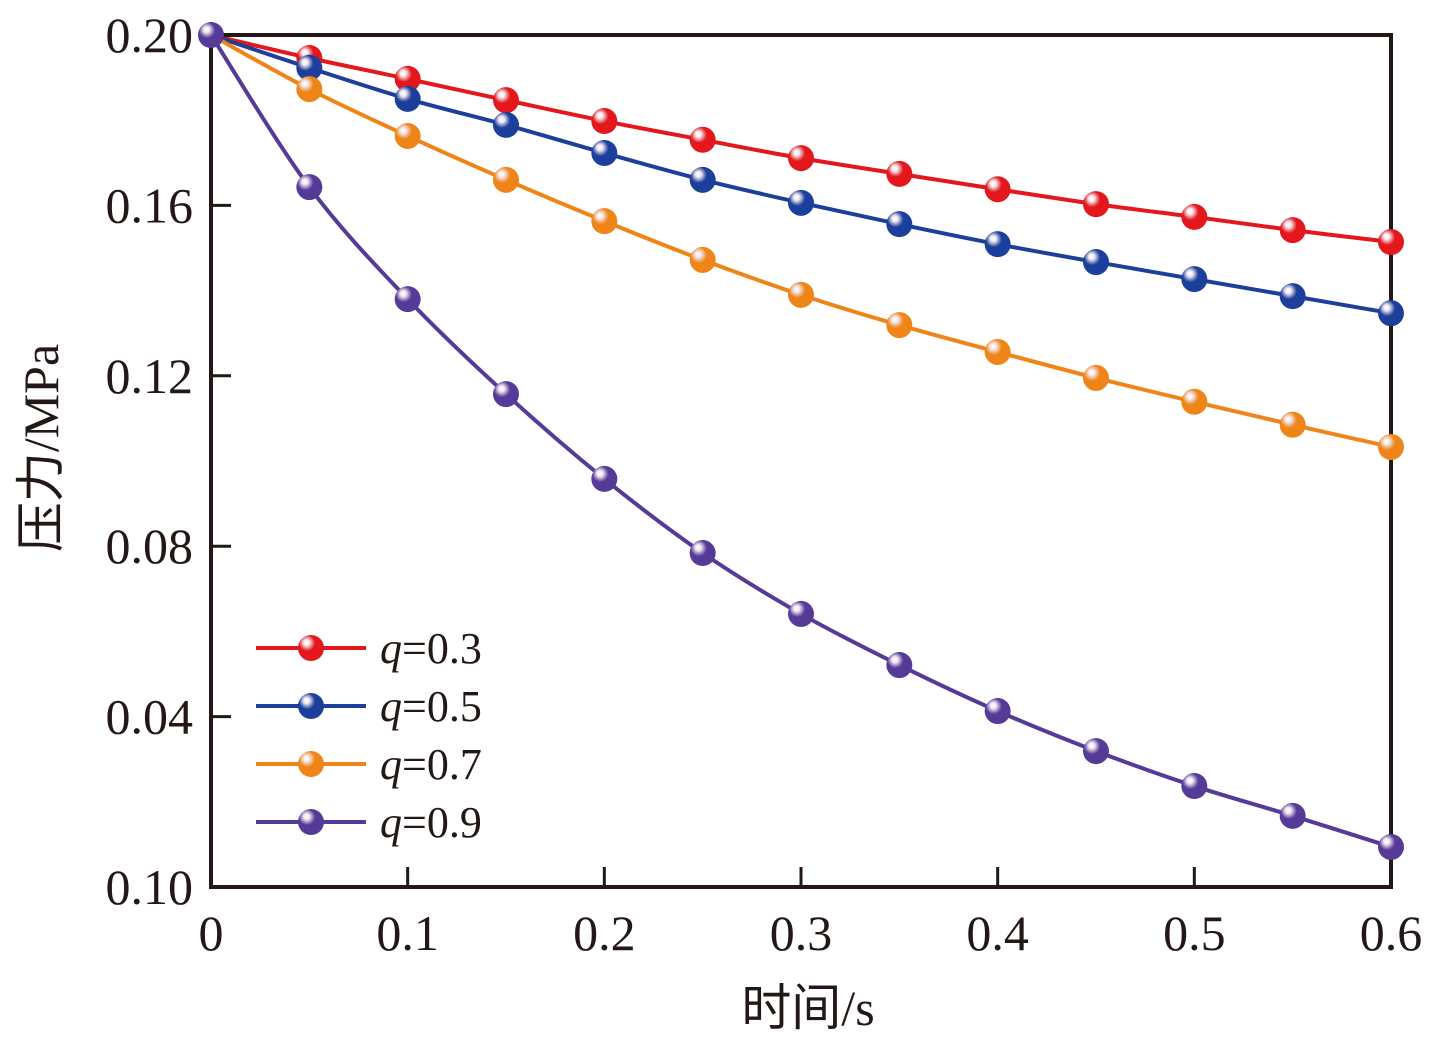 Image resolution: width=1433 pixels, height=1046 pixels. Describe the element at coordinates (1194, 933) in the screenshot. I see `x-tick-label: 0.5` at that location.